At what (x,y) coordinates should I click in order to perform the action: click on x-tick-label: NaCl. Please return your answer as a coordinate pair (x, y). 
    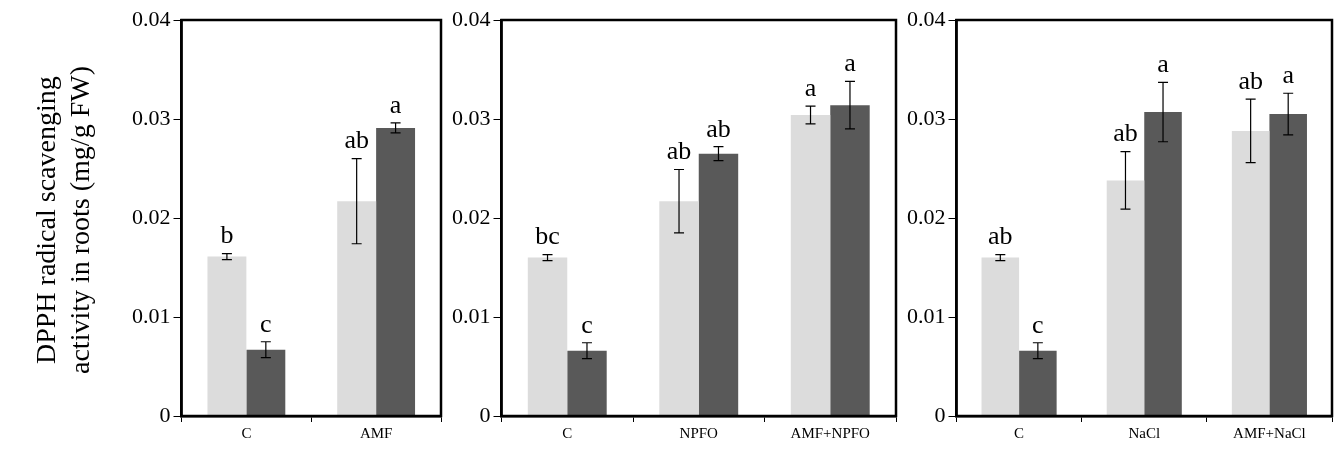
    Looking at the image, I should click on (1144, 432).